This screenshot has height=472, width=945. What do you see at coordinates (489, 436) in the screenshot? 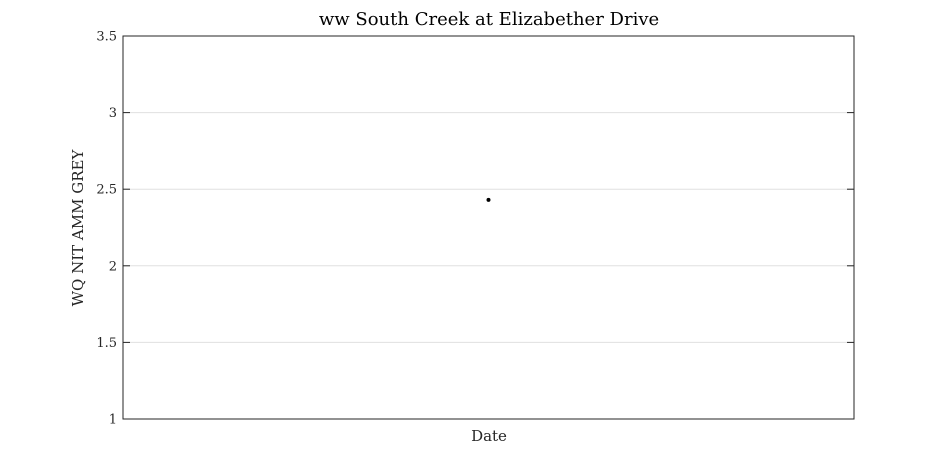
I see `x-axis-label: Date` at bounding box center [489, 436].